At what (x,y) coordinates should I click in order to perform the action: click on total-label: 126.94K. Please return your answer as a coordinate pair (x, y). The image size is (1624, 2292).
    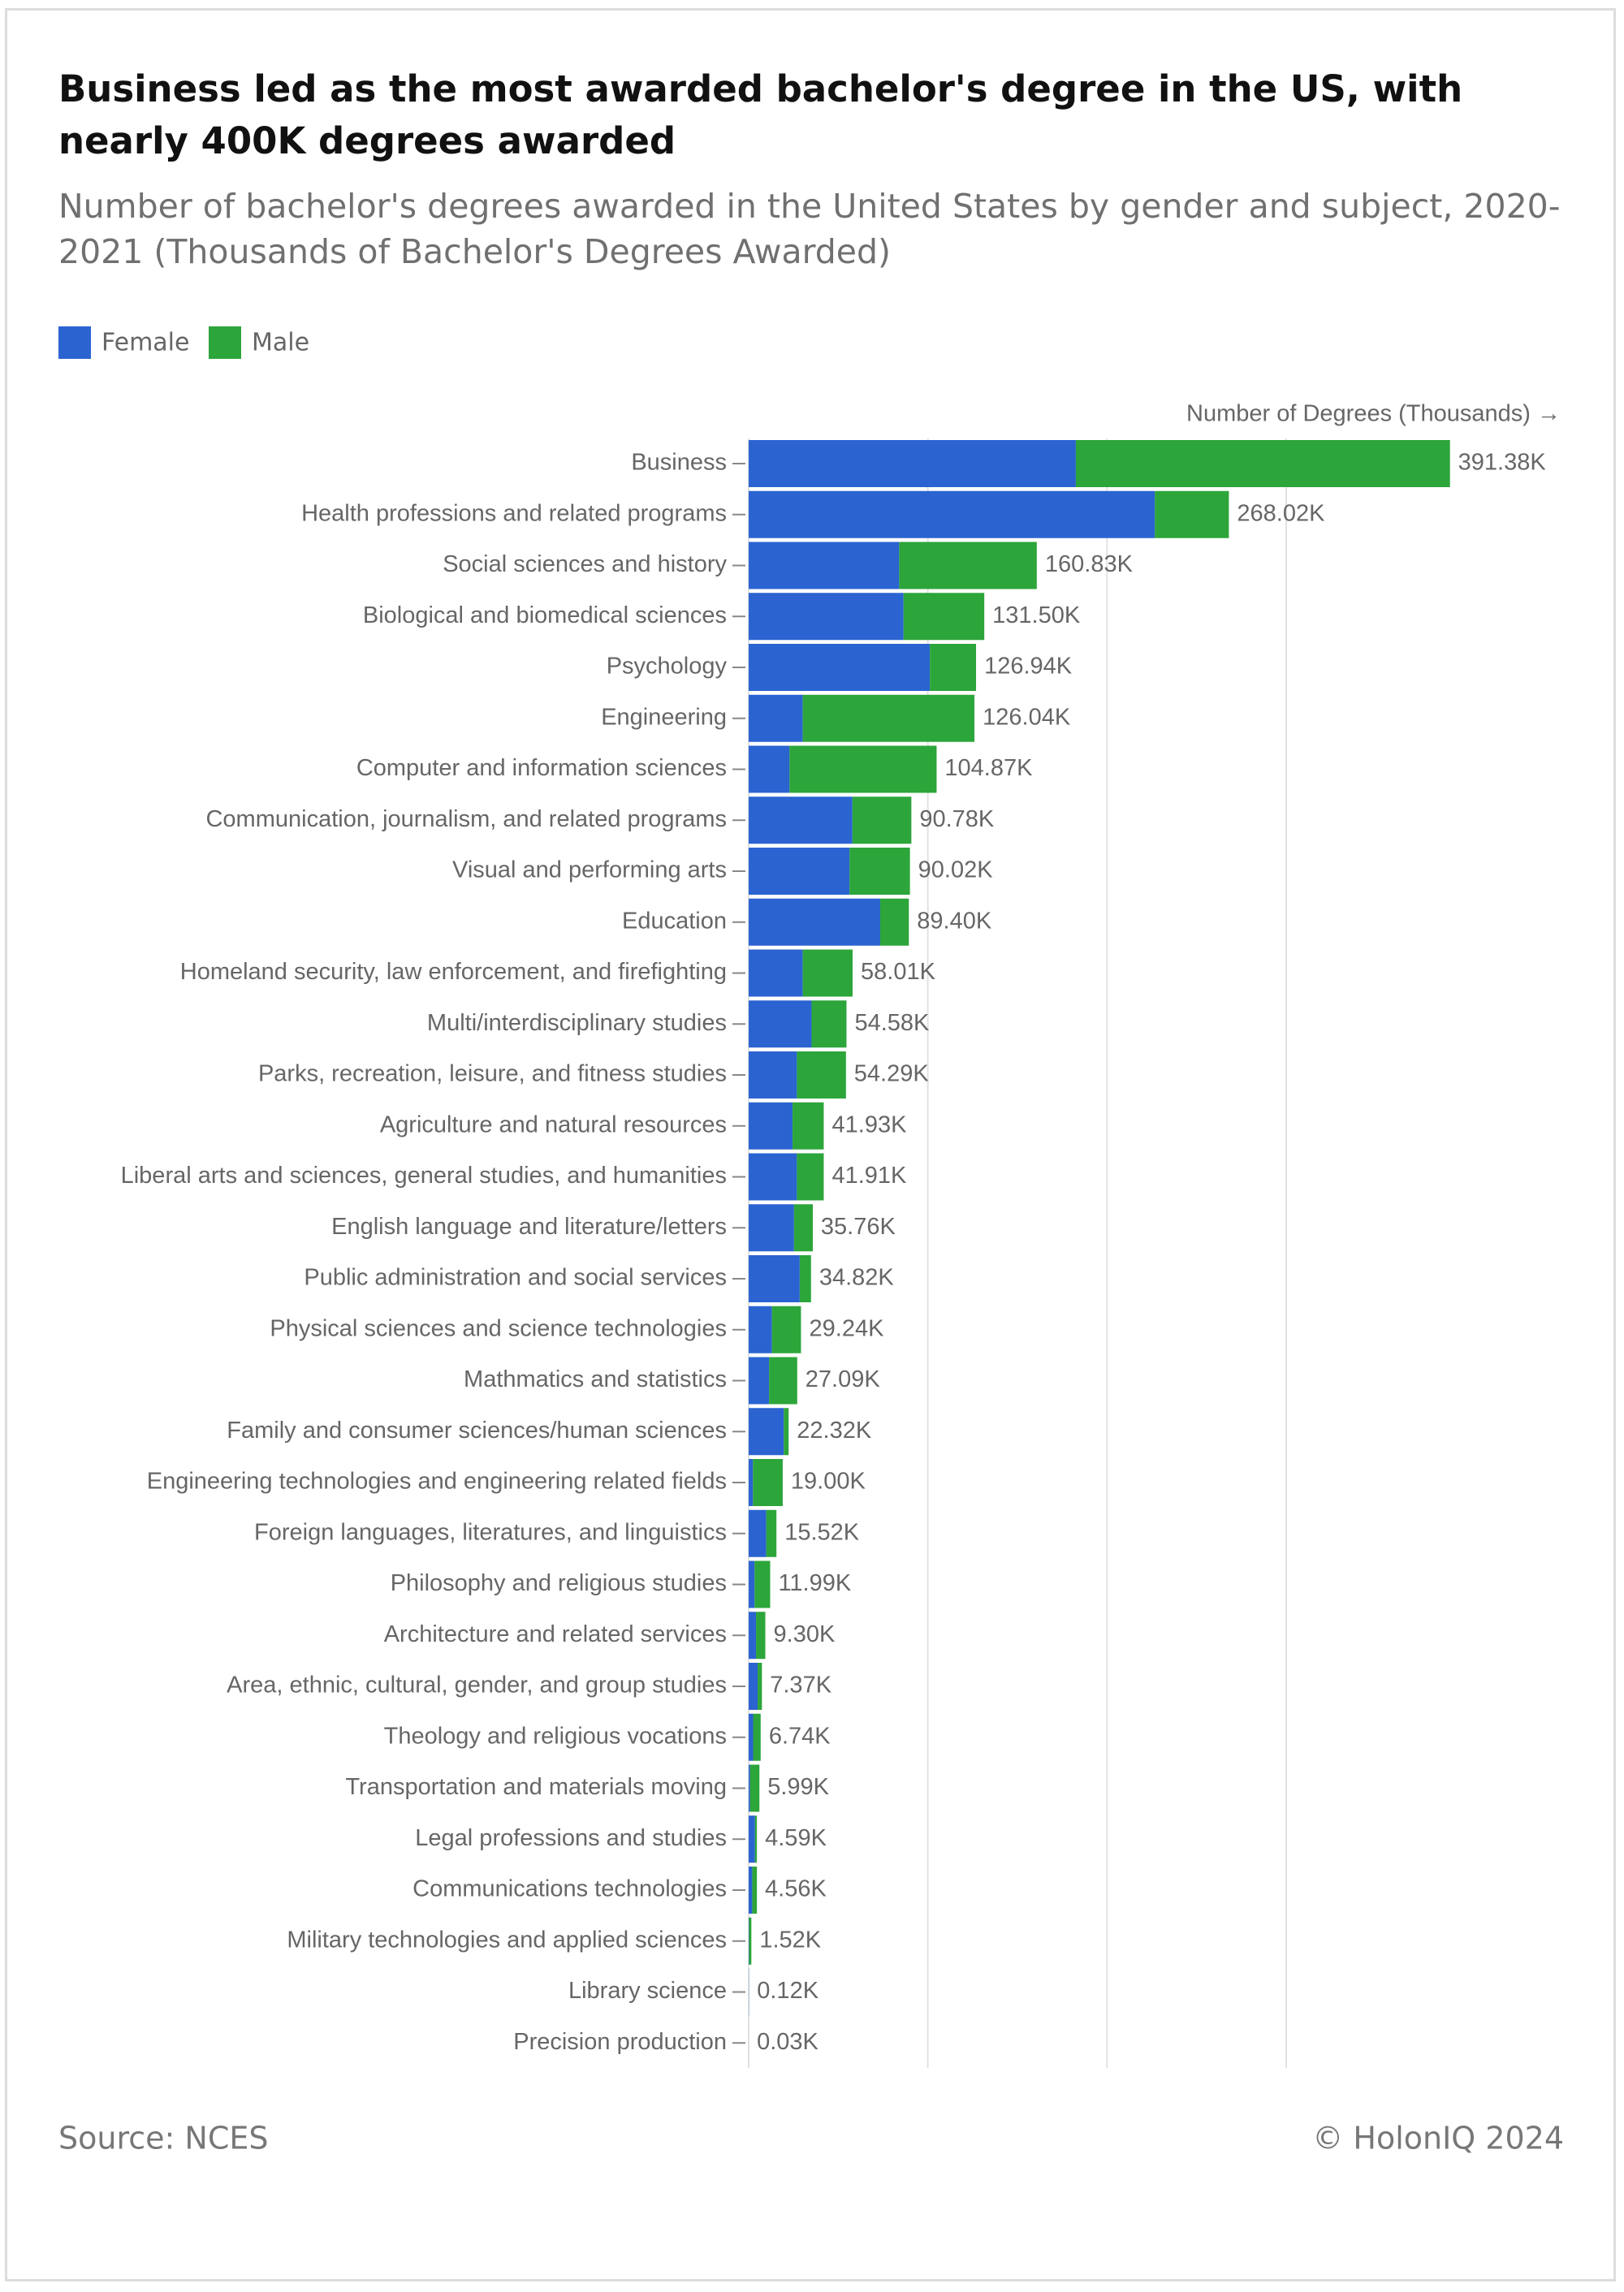
    Looking at the image, I should click on (1029, 667).